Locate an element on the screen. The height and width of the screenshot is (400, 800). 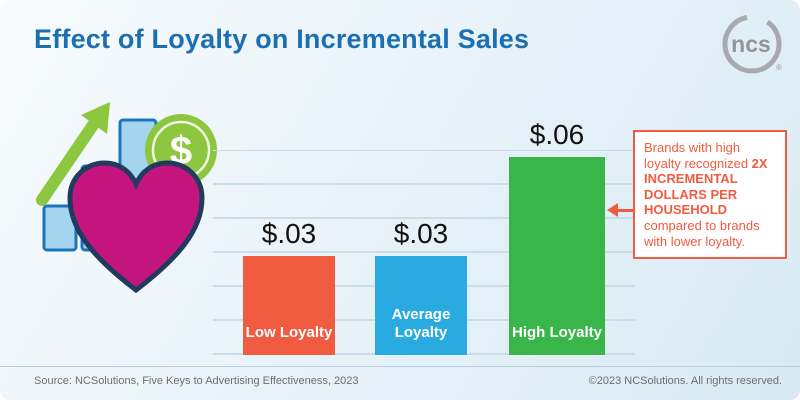
bar-column: $.03 Average Loyalty is located at coordinates (421, 185).